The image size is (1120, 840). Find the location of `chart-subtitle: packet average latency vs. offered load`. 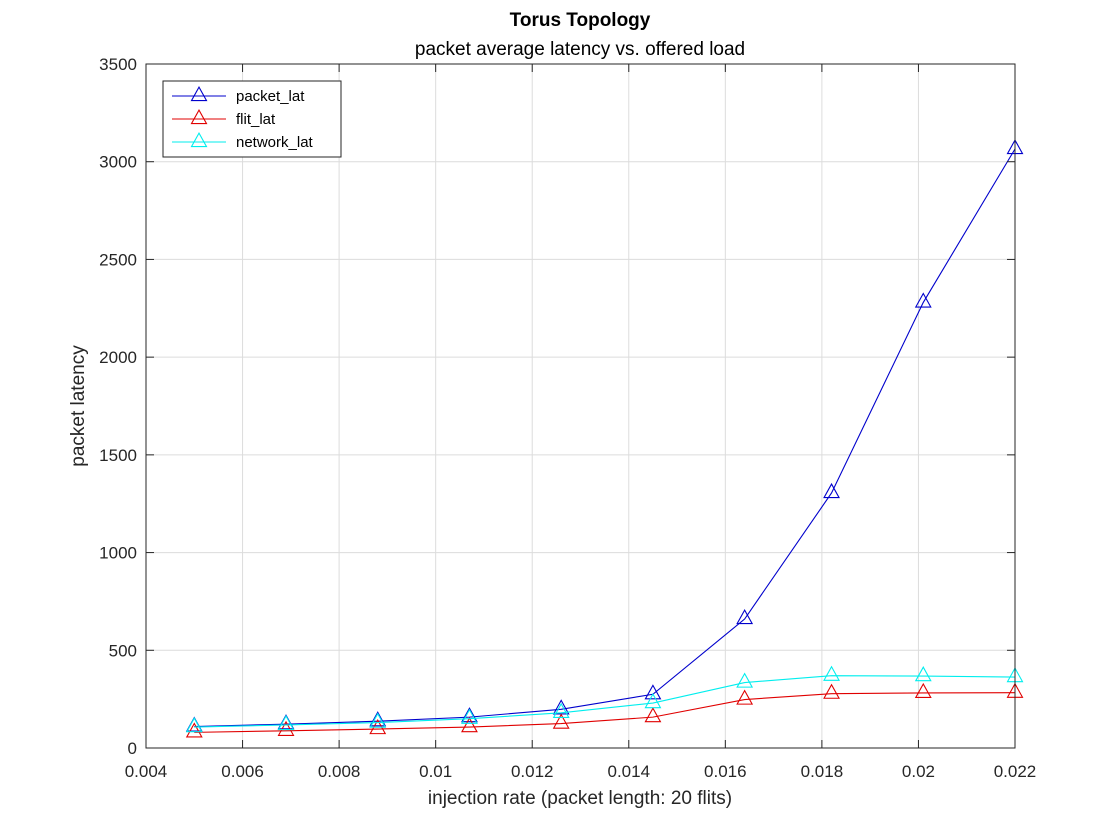

chart-subtitle: packet average latency vs. offered load is located at coordinates (580, 49).